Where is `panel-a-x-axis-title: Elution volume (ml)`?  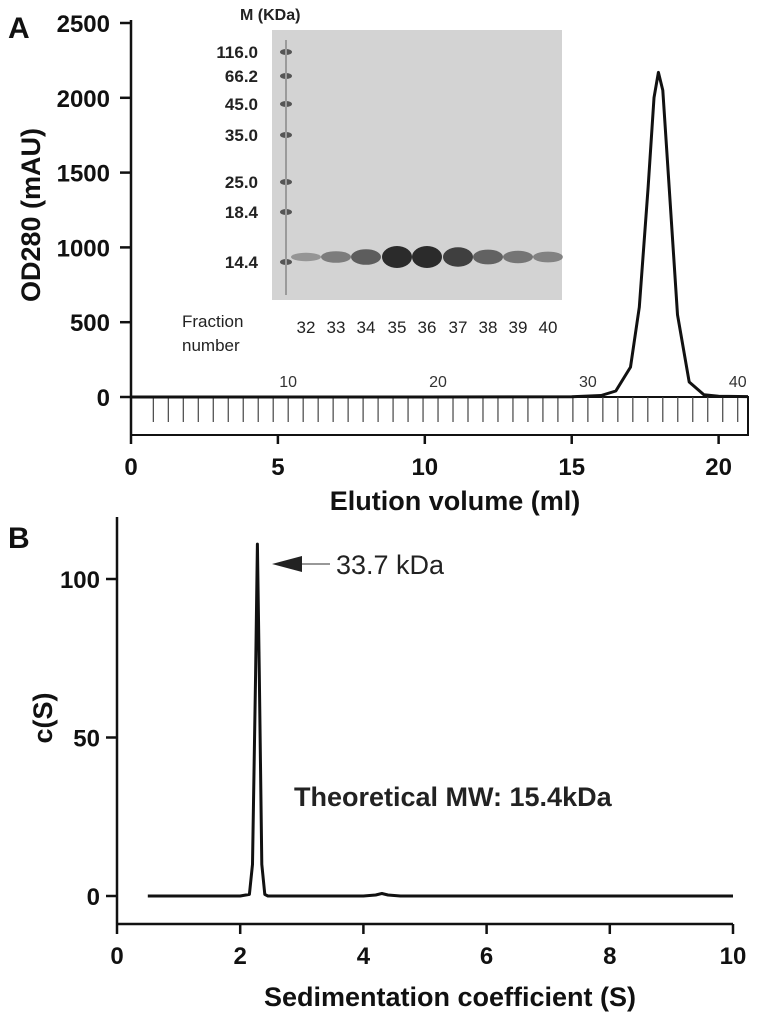 panel-a-x-axis-title: Elution volume (ml) is located at coordinates (455, 501).